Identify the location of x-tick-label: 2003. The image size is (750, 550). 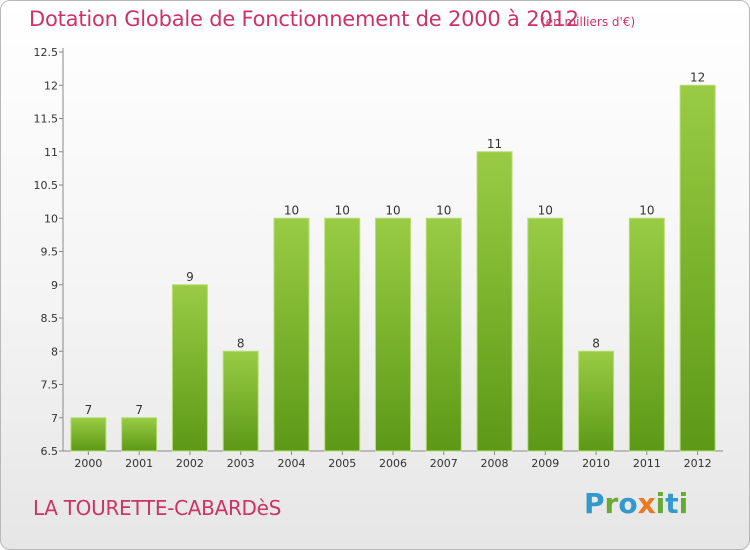
(241, 463).